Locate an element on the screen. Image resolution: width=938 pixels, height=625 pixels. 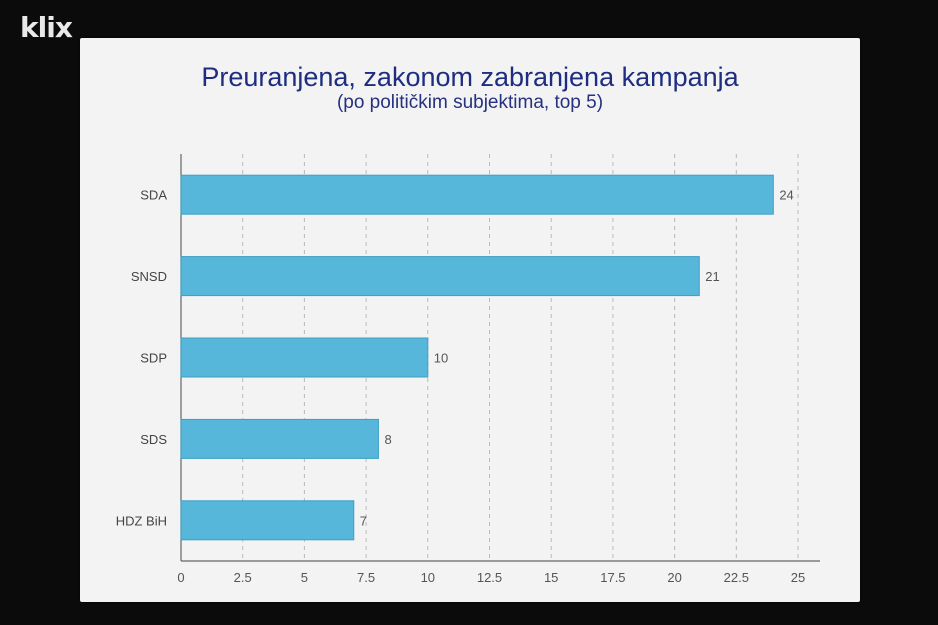
chart-title: Preuranjena, zakonom zabranjena kampanja is located at coordinates (470, 77).